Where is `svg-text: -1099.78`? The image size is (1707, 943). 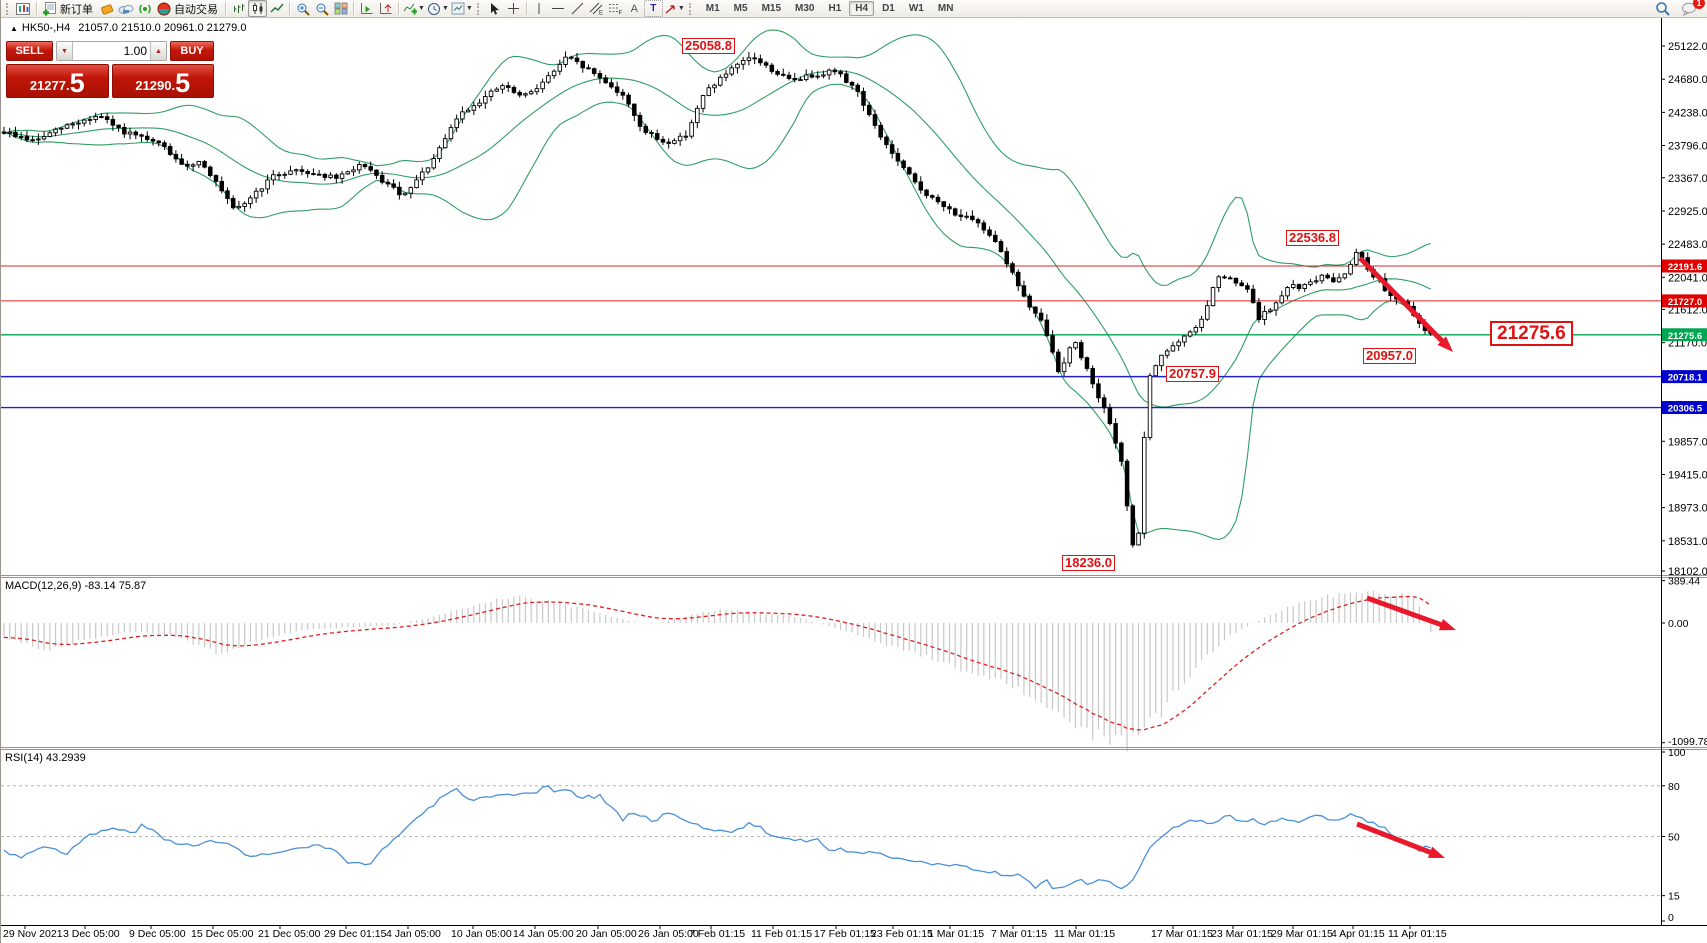
svg-text: -1099.78 is located at coordinates (1687, 742).